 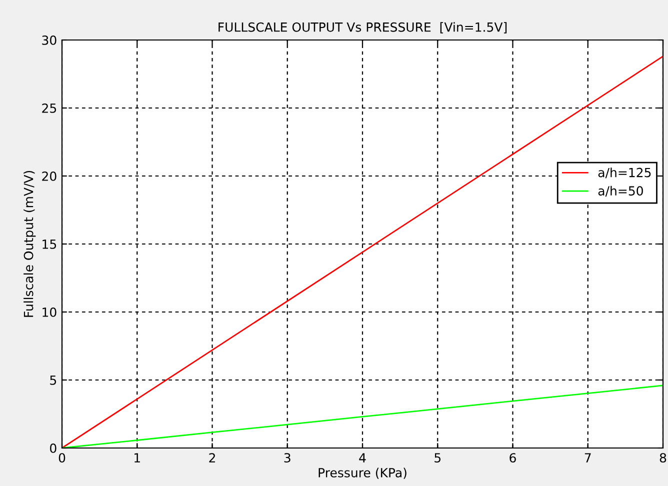 I want to click on y-tick-label: 20, so click(x=49, y=176).